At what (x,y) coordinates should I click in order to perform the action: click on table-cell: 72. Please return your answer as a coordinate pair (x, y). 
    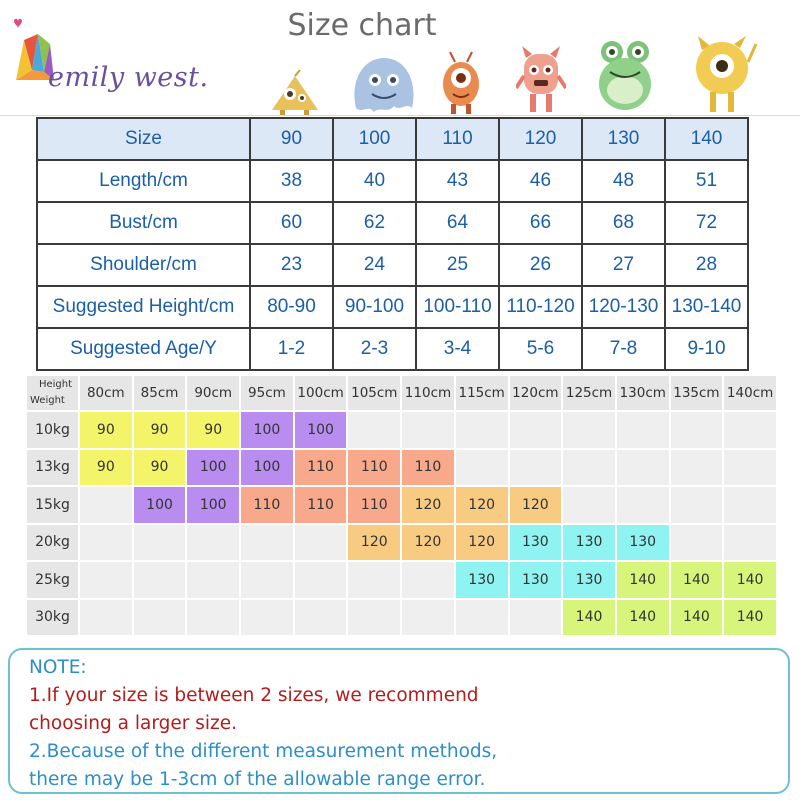
    Looking at the image, I should click on (706, 223).